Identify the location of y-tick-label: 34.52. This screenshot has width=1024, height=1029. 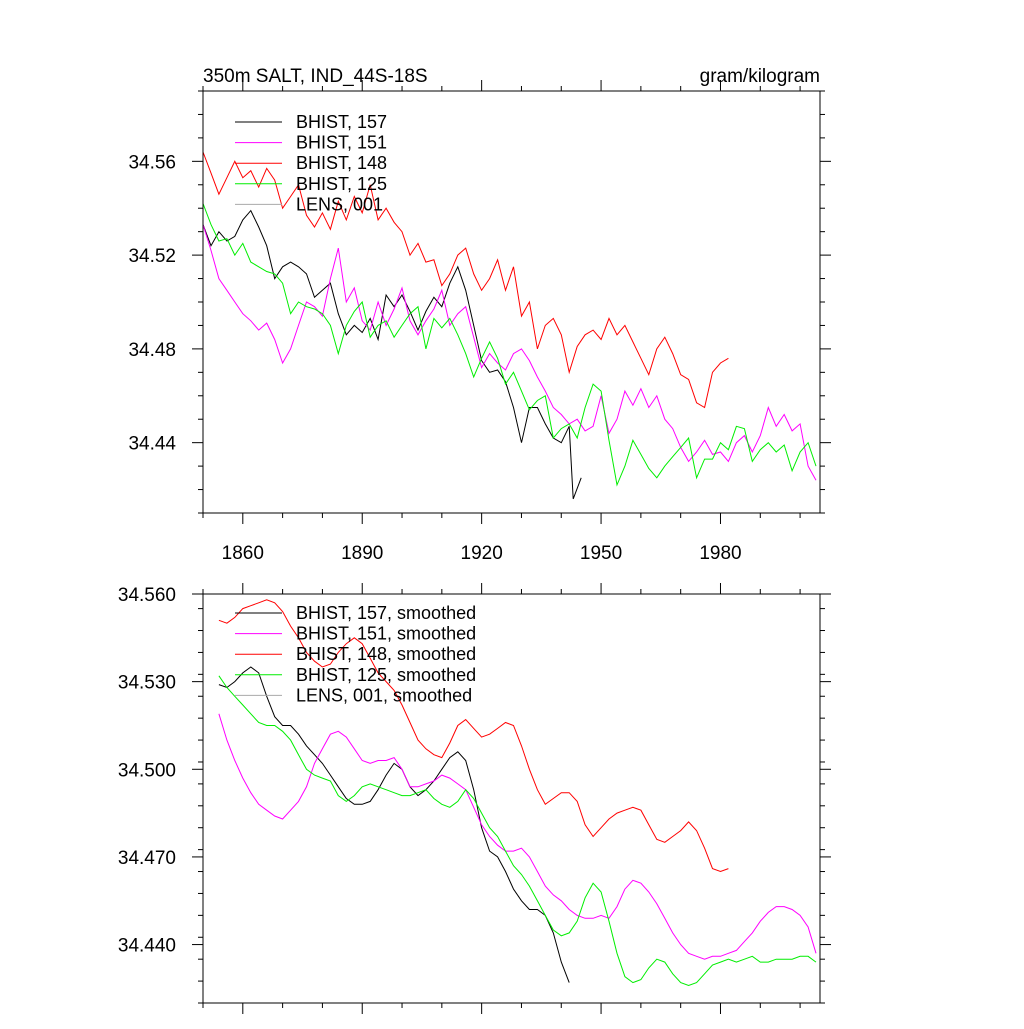
(152, 256).